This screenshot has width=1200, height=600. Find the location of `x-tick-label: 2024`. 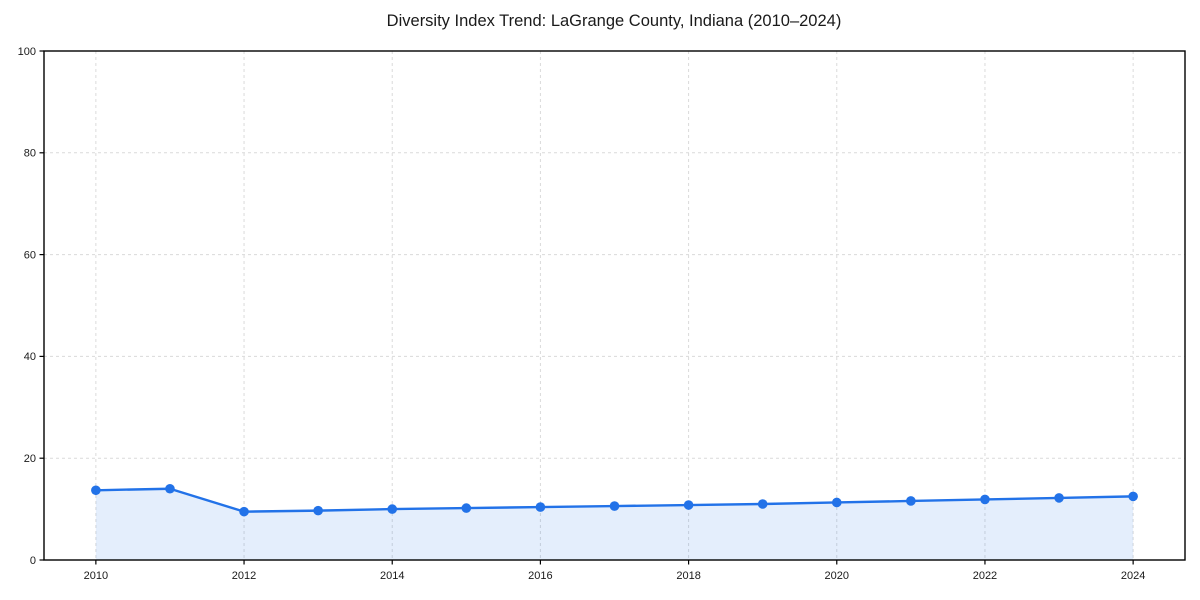

x-tick-label: 2024 is located at coordinates (1133, 576).